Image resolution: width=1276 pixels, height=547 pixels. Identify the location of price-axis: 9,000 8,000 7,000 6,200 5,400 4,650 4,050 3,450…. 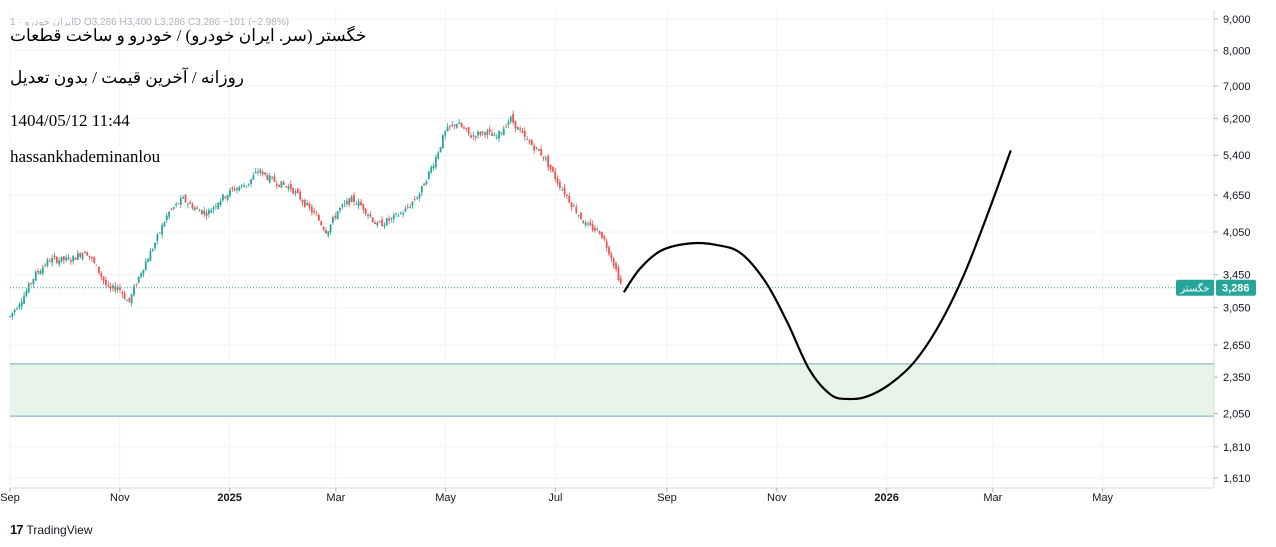
(1232, 249).